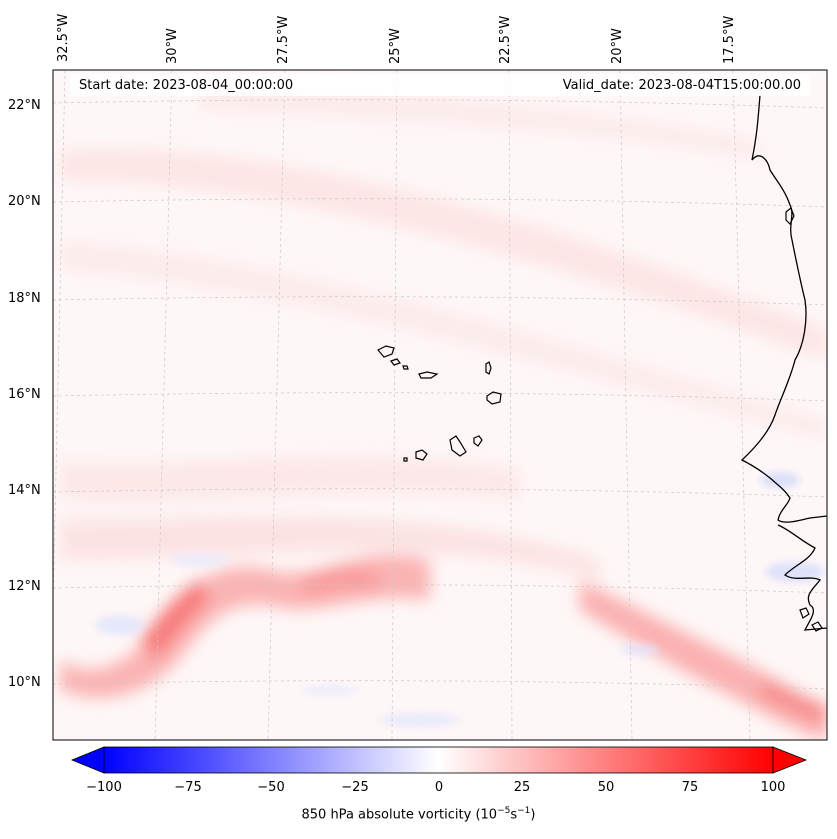 Image resolution: width=837 pixels, height=839 pixels. Describe the element at coordinates (729, 39) in the screenshot. I see `lon-label-17-5w: 17.5°W` at that location.